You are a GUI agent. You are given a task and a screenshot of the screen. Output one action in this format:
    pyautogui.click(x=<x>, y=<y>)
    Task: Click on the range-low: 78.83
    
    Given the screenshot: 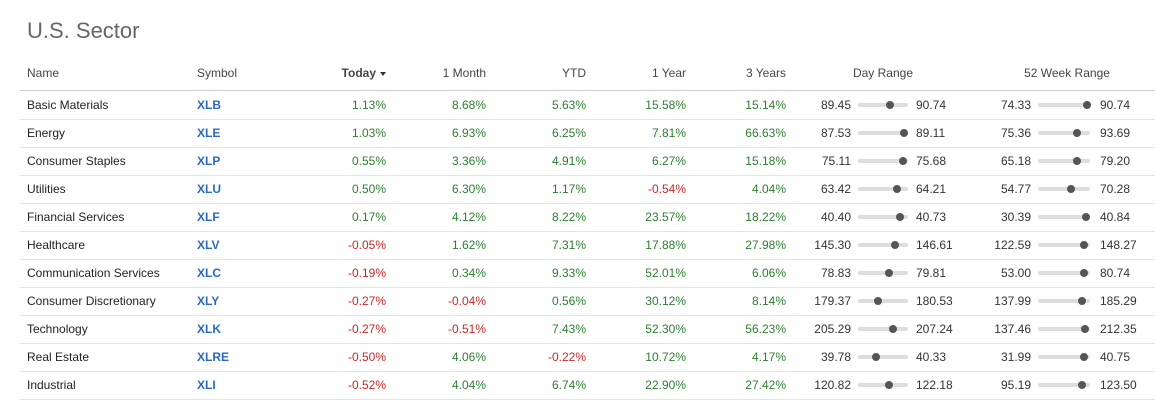 What is the action you would take?
    pyautogui.click(x=835, y=273)
    